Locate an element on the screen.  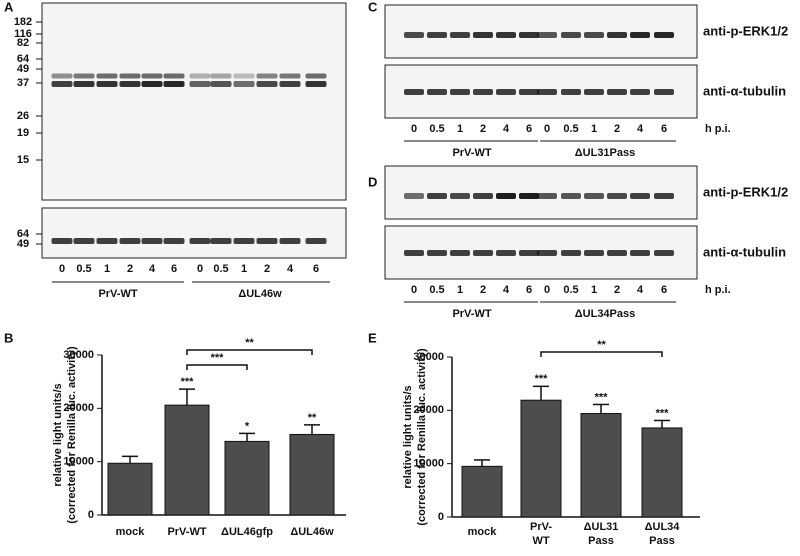
blot-label: anti-p-ERK1/2 is located at coordinates (745, 30).